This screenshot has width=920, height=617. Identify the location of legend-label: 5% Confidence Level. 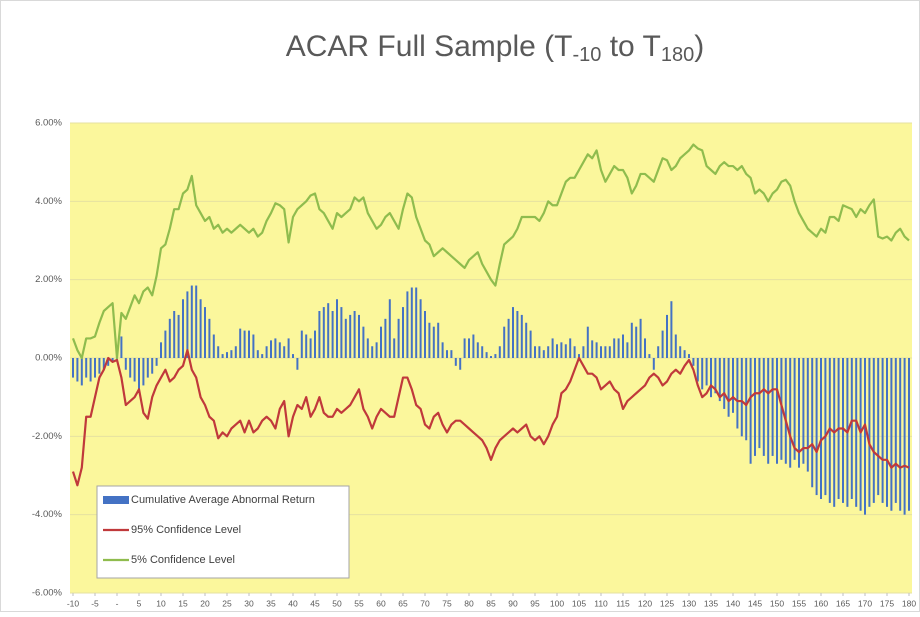
(183, 560).